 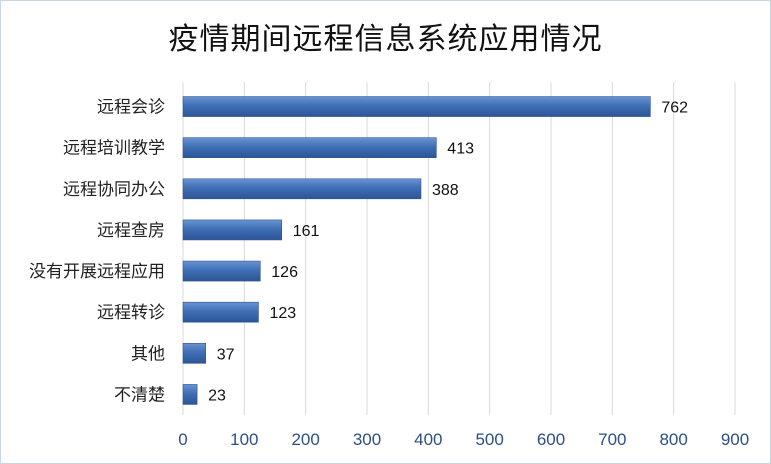 What do you see at coordinates (612, 439) in the screenshot?
I see `x-tick-label: 700` at bounding box center [612, 439].